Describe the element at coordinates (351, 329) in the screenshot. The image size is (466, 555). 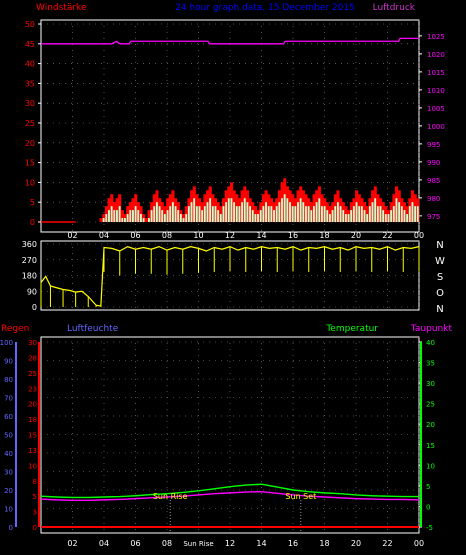
I see `temperature-title: Temperatur` at that location.